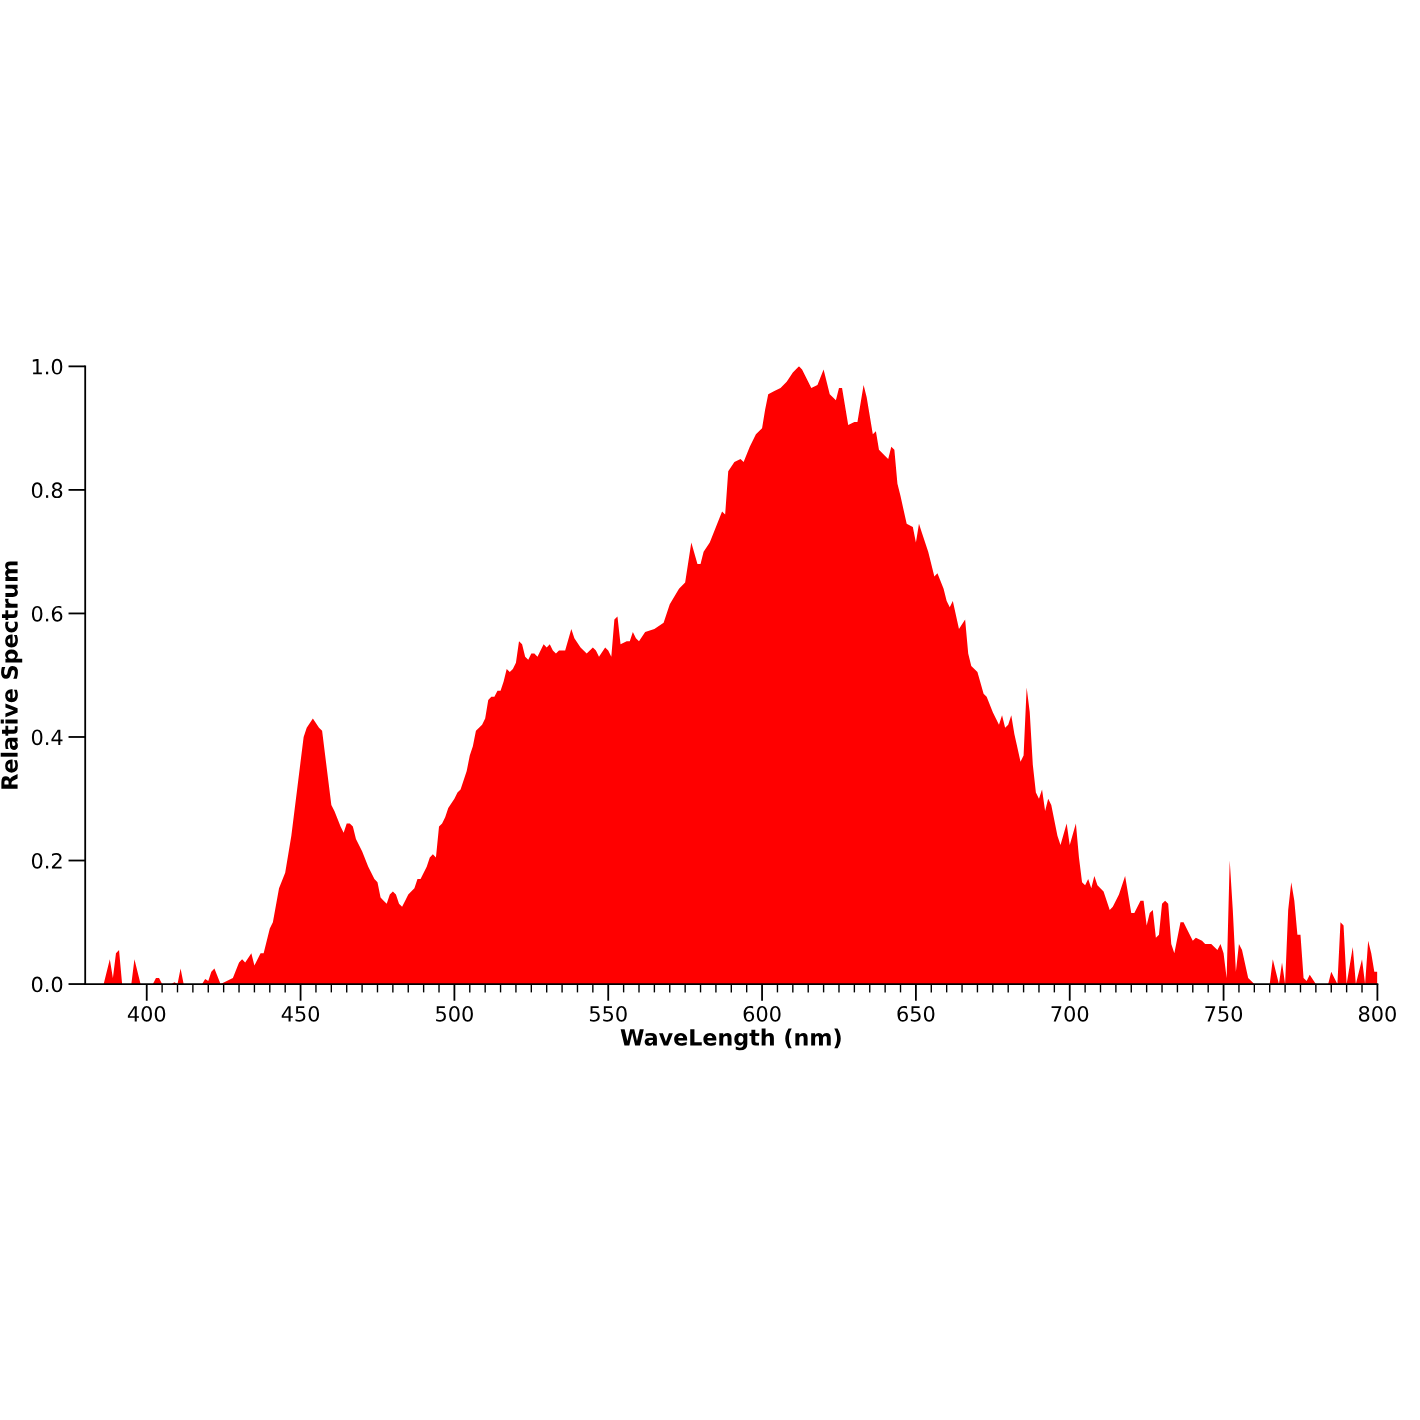 The width and height of the screenshot is (1420, 1420). What do you see at coordinates (1377, 1013) in the screenshot?
I see `x-tick-label: 800` at bounding box center [1377, 1013].